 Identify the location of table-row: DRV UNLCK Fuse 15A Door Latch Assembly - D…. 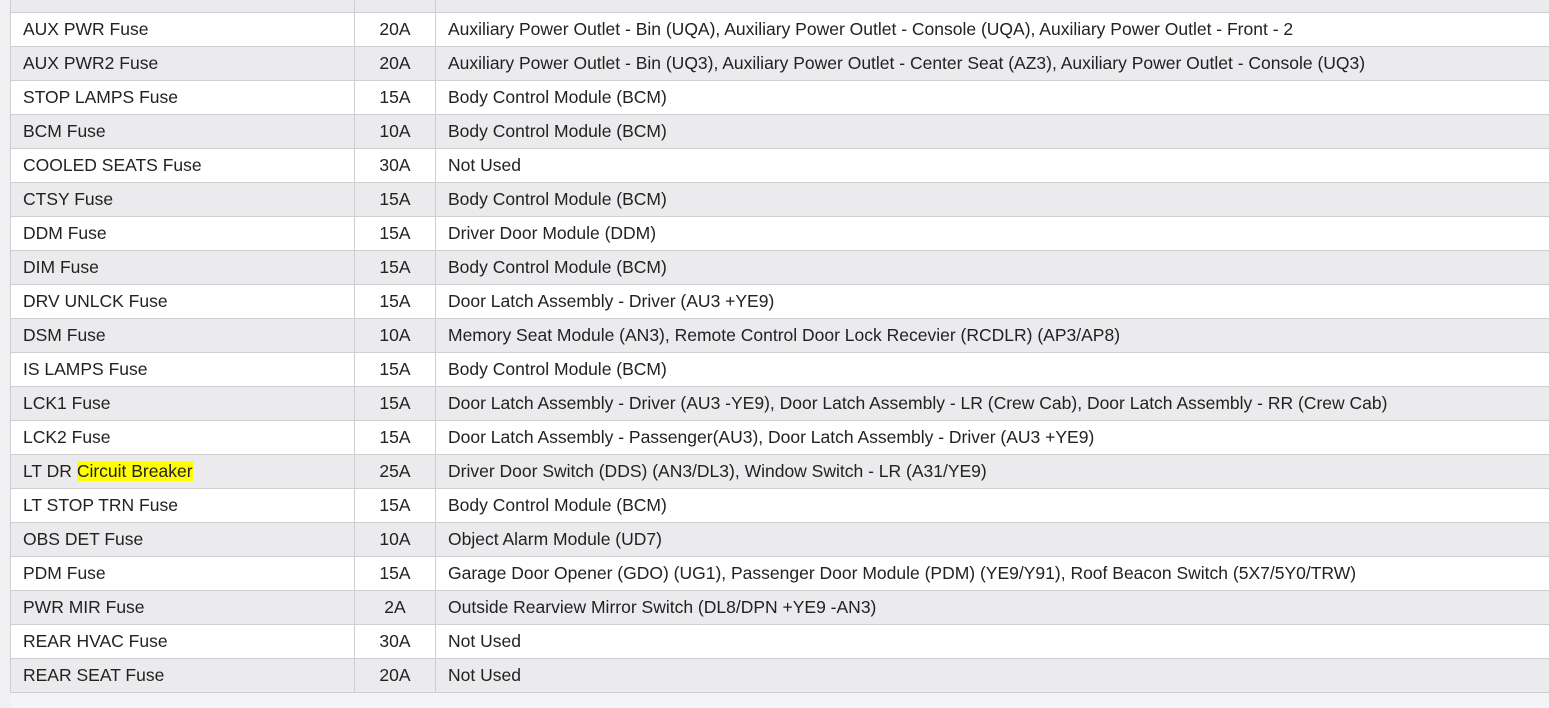
(779, 301).